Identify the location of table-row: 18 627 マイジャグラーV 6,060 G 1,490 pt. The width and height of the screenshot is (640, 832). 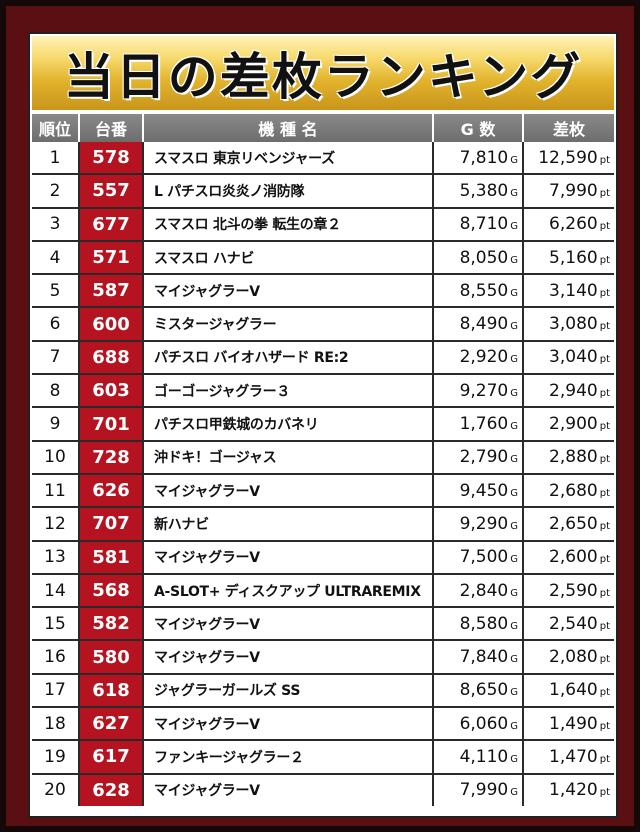
(323, 725).